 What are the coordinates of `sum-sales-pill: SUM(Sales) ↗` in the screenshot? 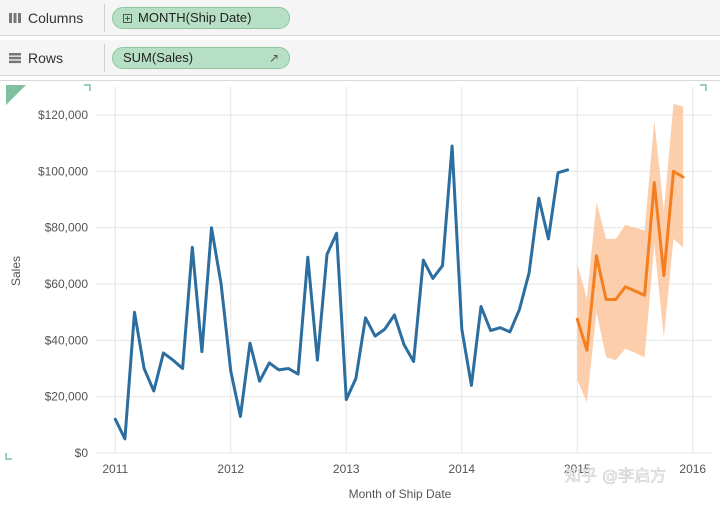 It's located at (201, 58).